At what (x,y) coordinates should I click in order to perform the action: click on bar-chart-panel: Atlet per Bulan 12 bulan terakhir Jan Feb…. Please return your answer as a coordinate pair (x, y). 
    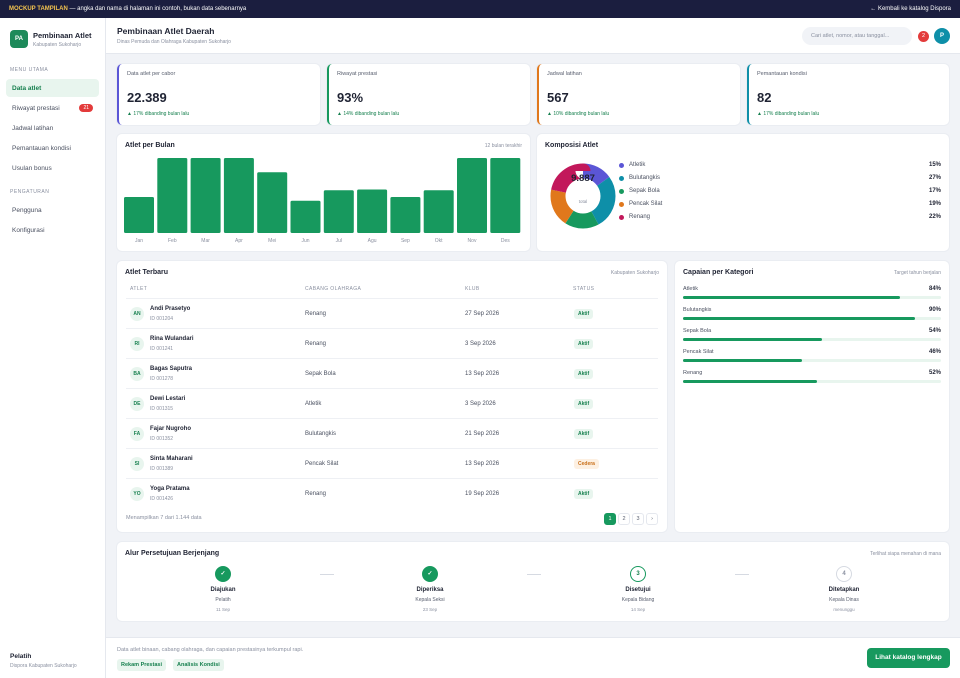
    Looking at the image, I should click on (323, 192).